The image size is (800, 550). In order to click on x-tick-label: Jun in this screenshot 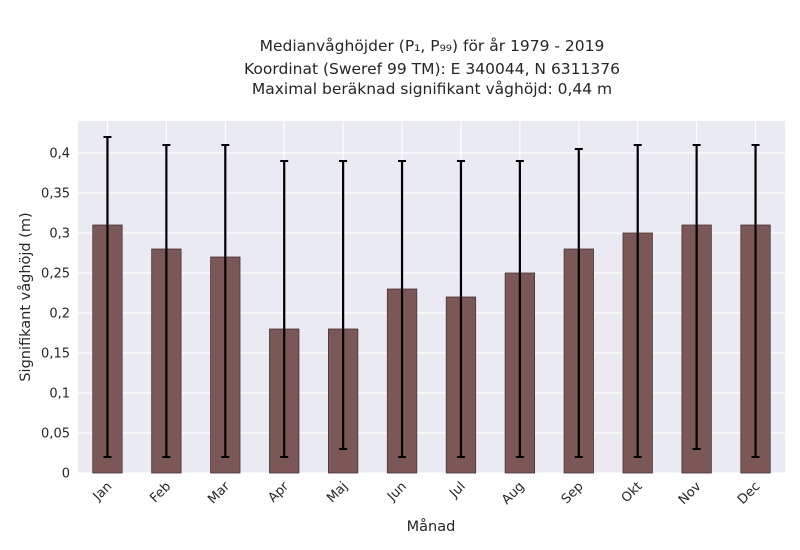, I will do `click(397, 492)`.